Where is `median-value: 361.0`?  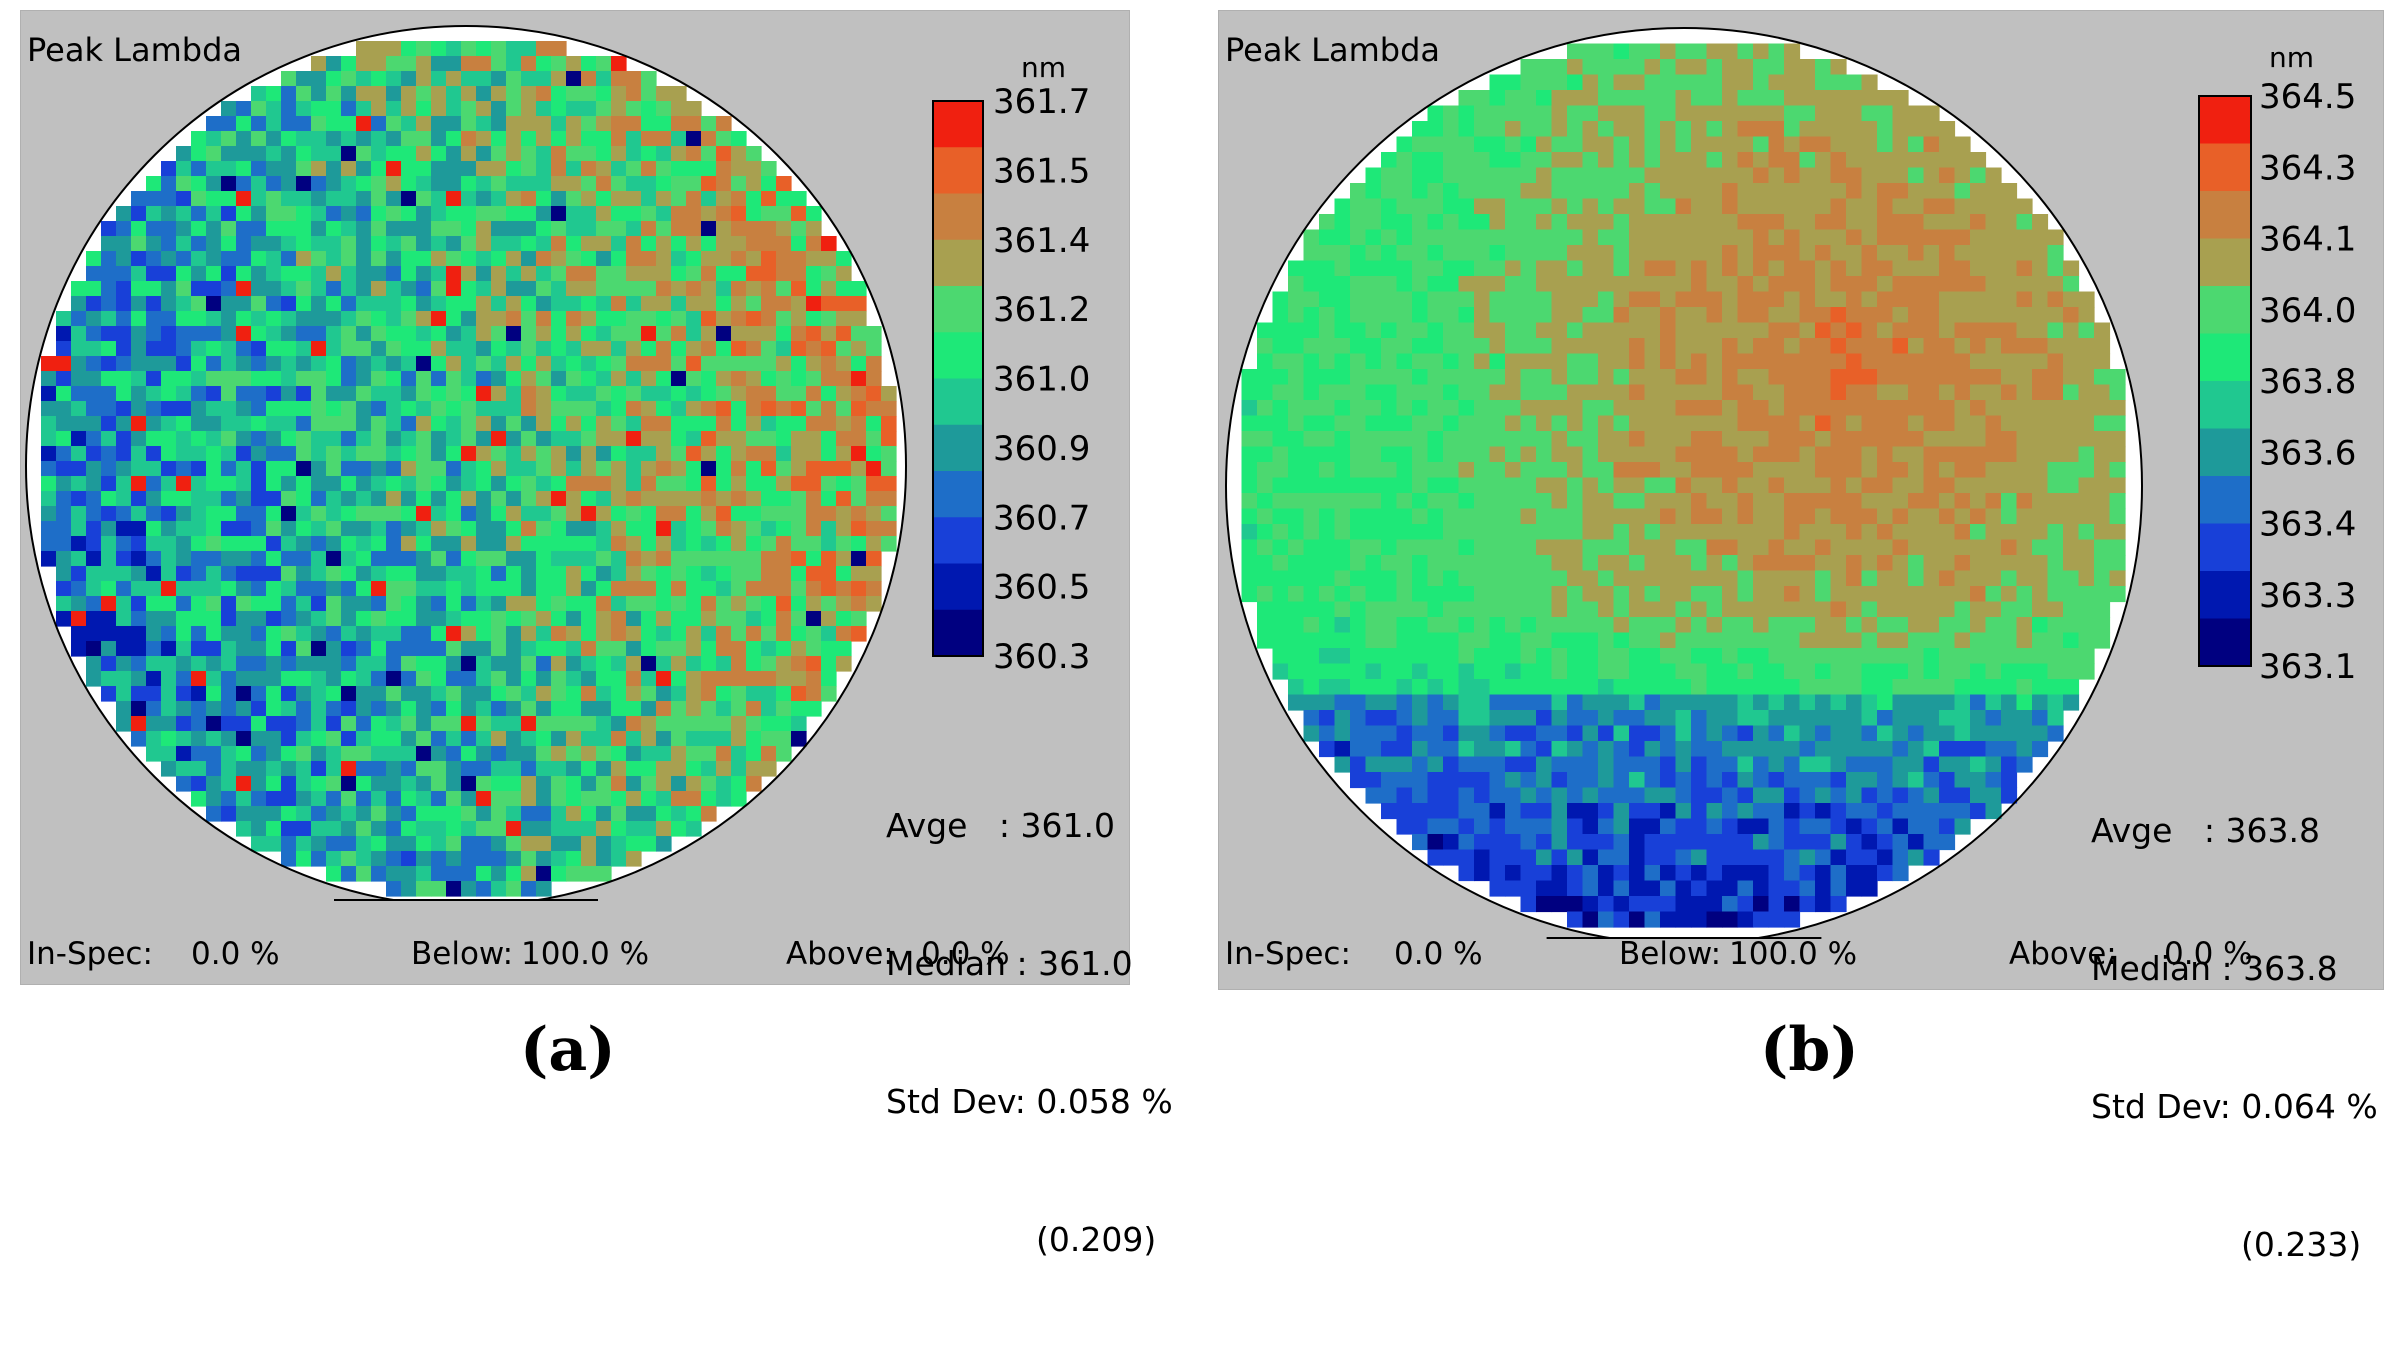
median-value: 361.0 is located at coordinates (1085, 963).